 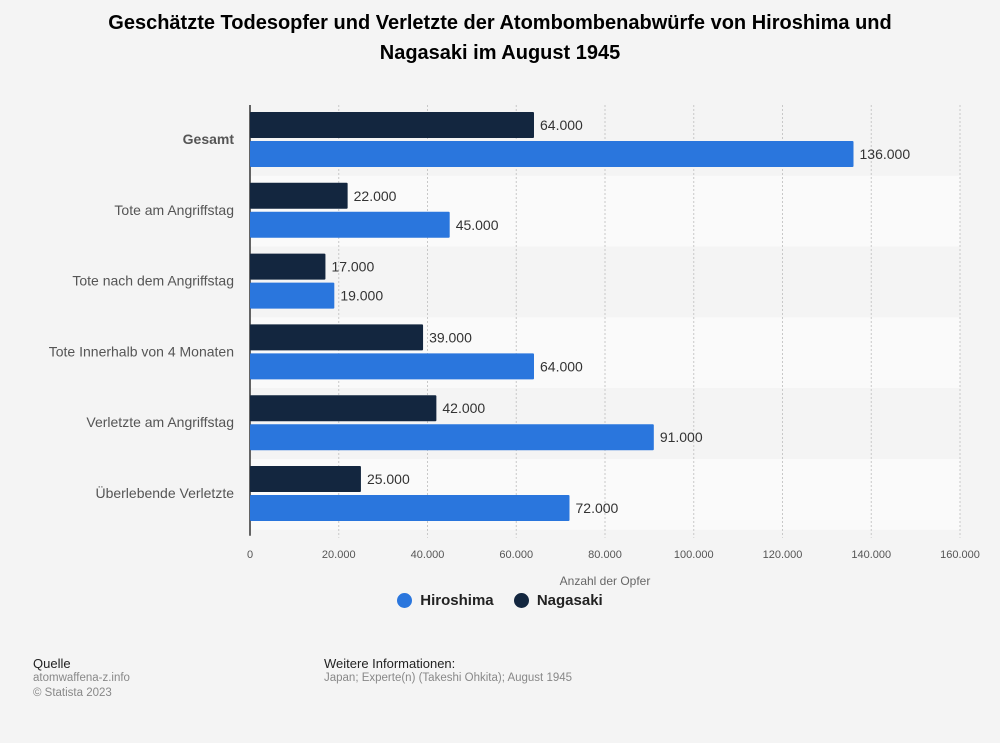 I want to click on info-label: Weitere Informationen:, so click(x=390, y=663).